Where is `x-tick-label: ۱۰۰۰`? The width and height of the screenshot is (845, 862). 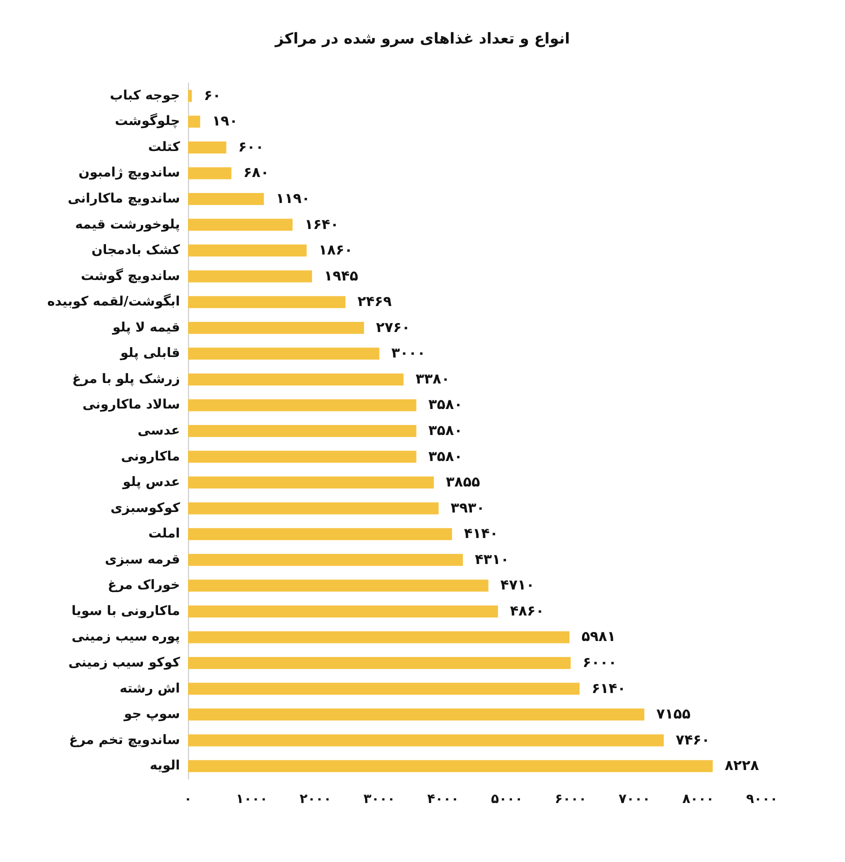 x-tick-label: ۱۰۰۰ is located at coordinates (252, 799).